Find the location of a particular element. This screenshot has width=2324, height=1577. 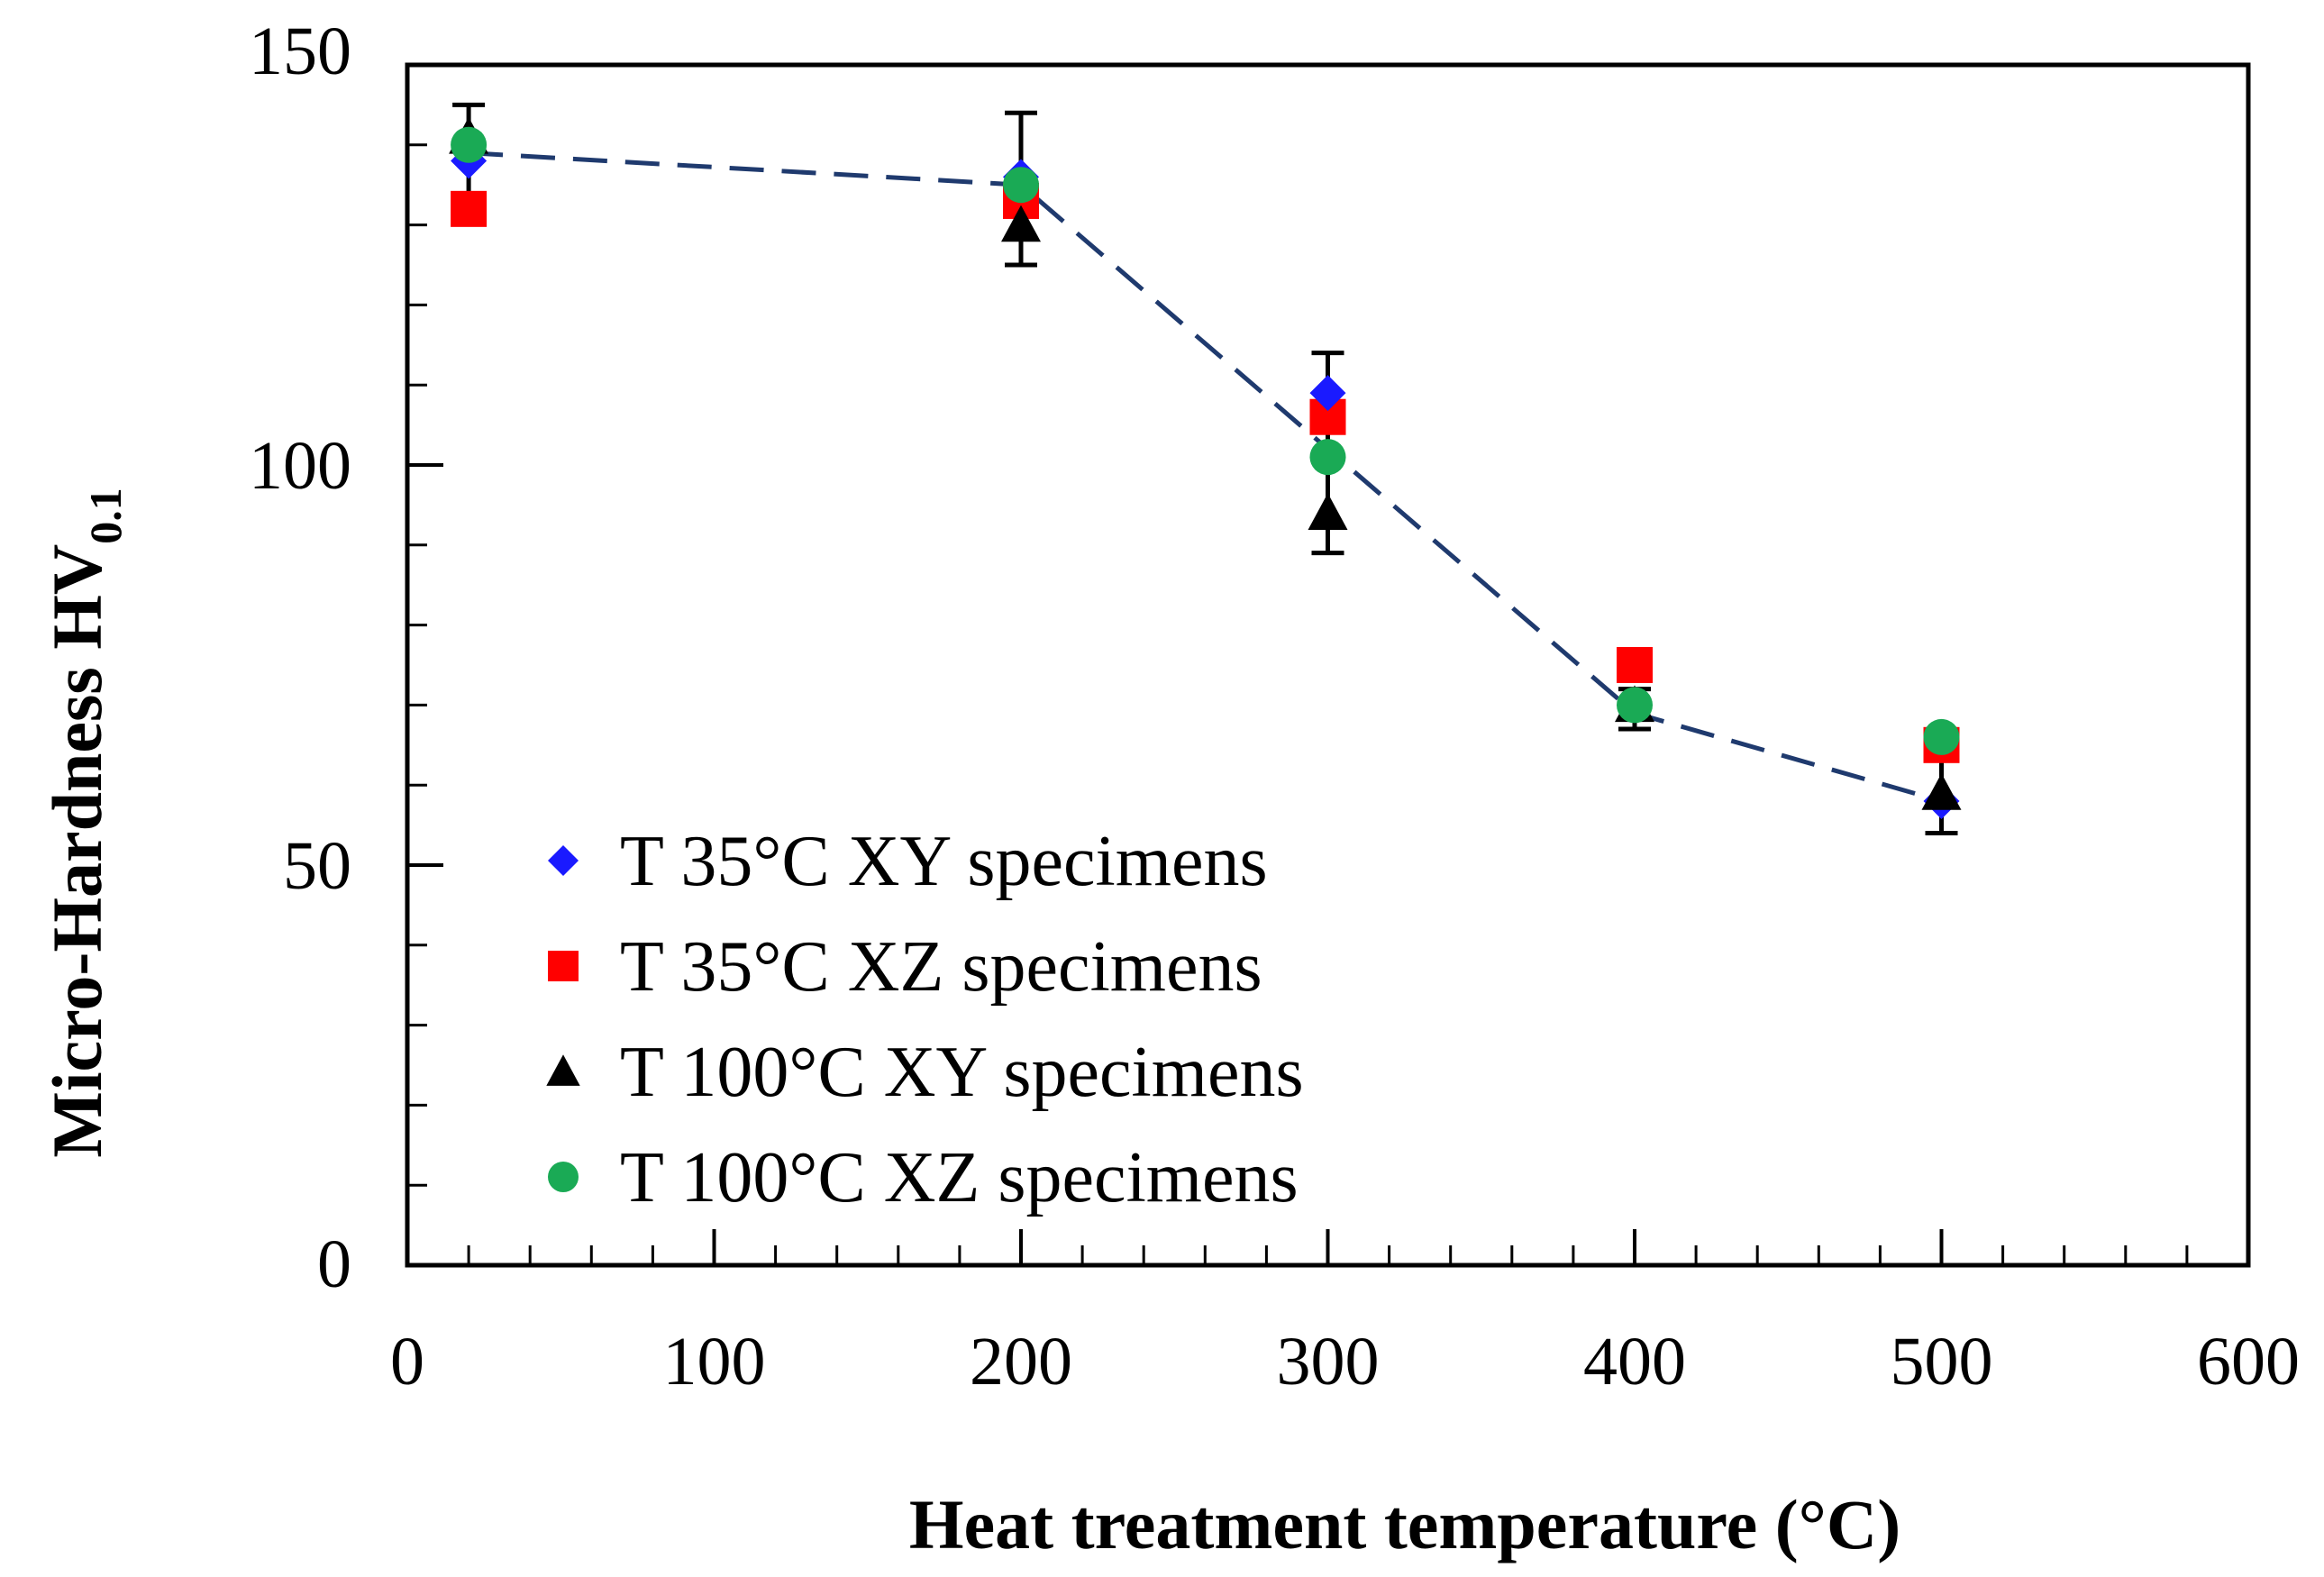

x-axis-title: Heat treatment temperature (°C) is located at coordinates (1404, 1524).